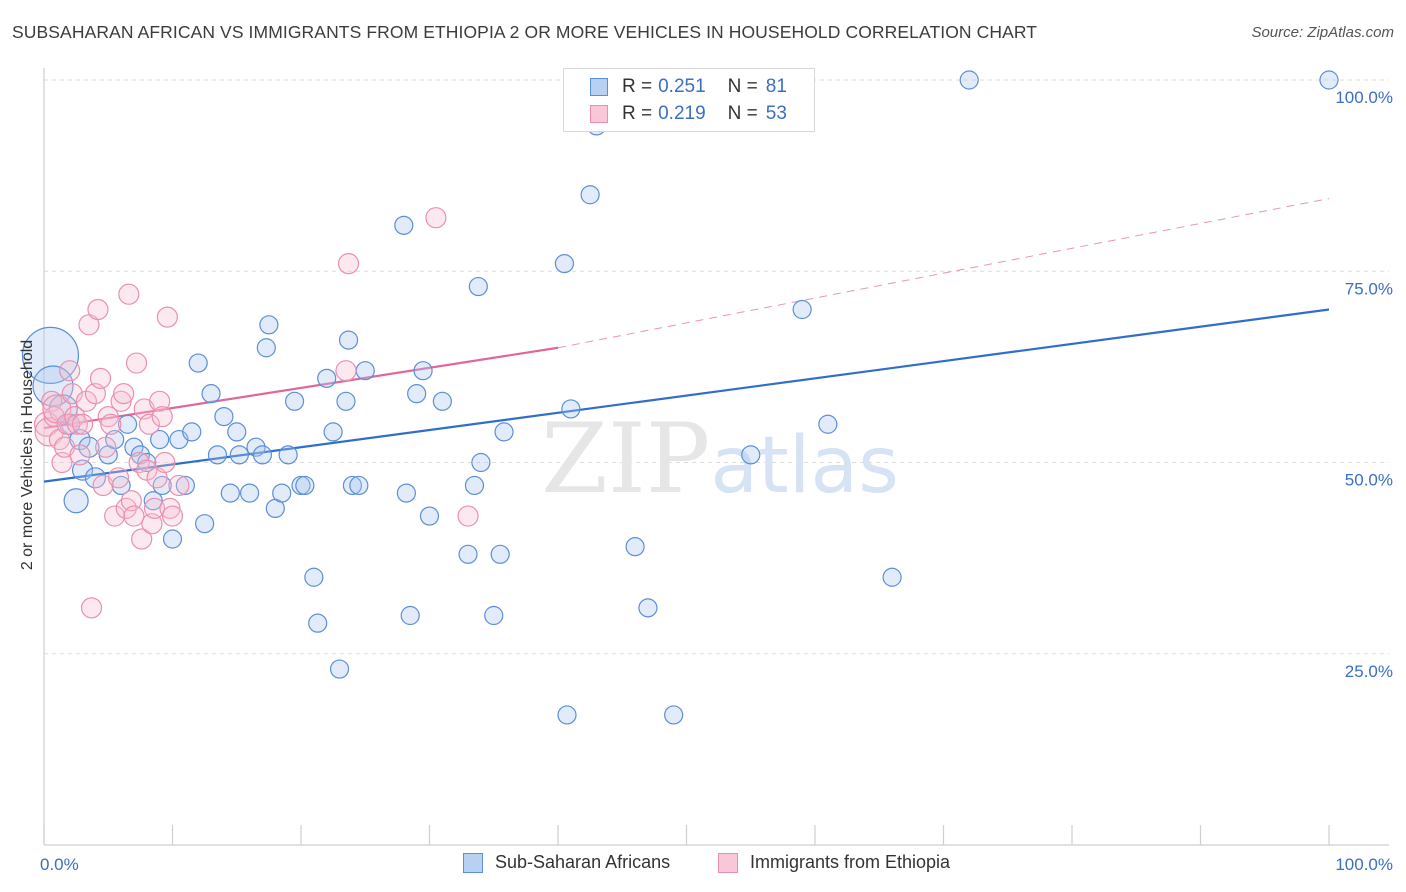  Describe the element at coordinates (804, 466) in the screenshot. I see `watermark-atlas: atlas` at that location.